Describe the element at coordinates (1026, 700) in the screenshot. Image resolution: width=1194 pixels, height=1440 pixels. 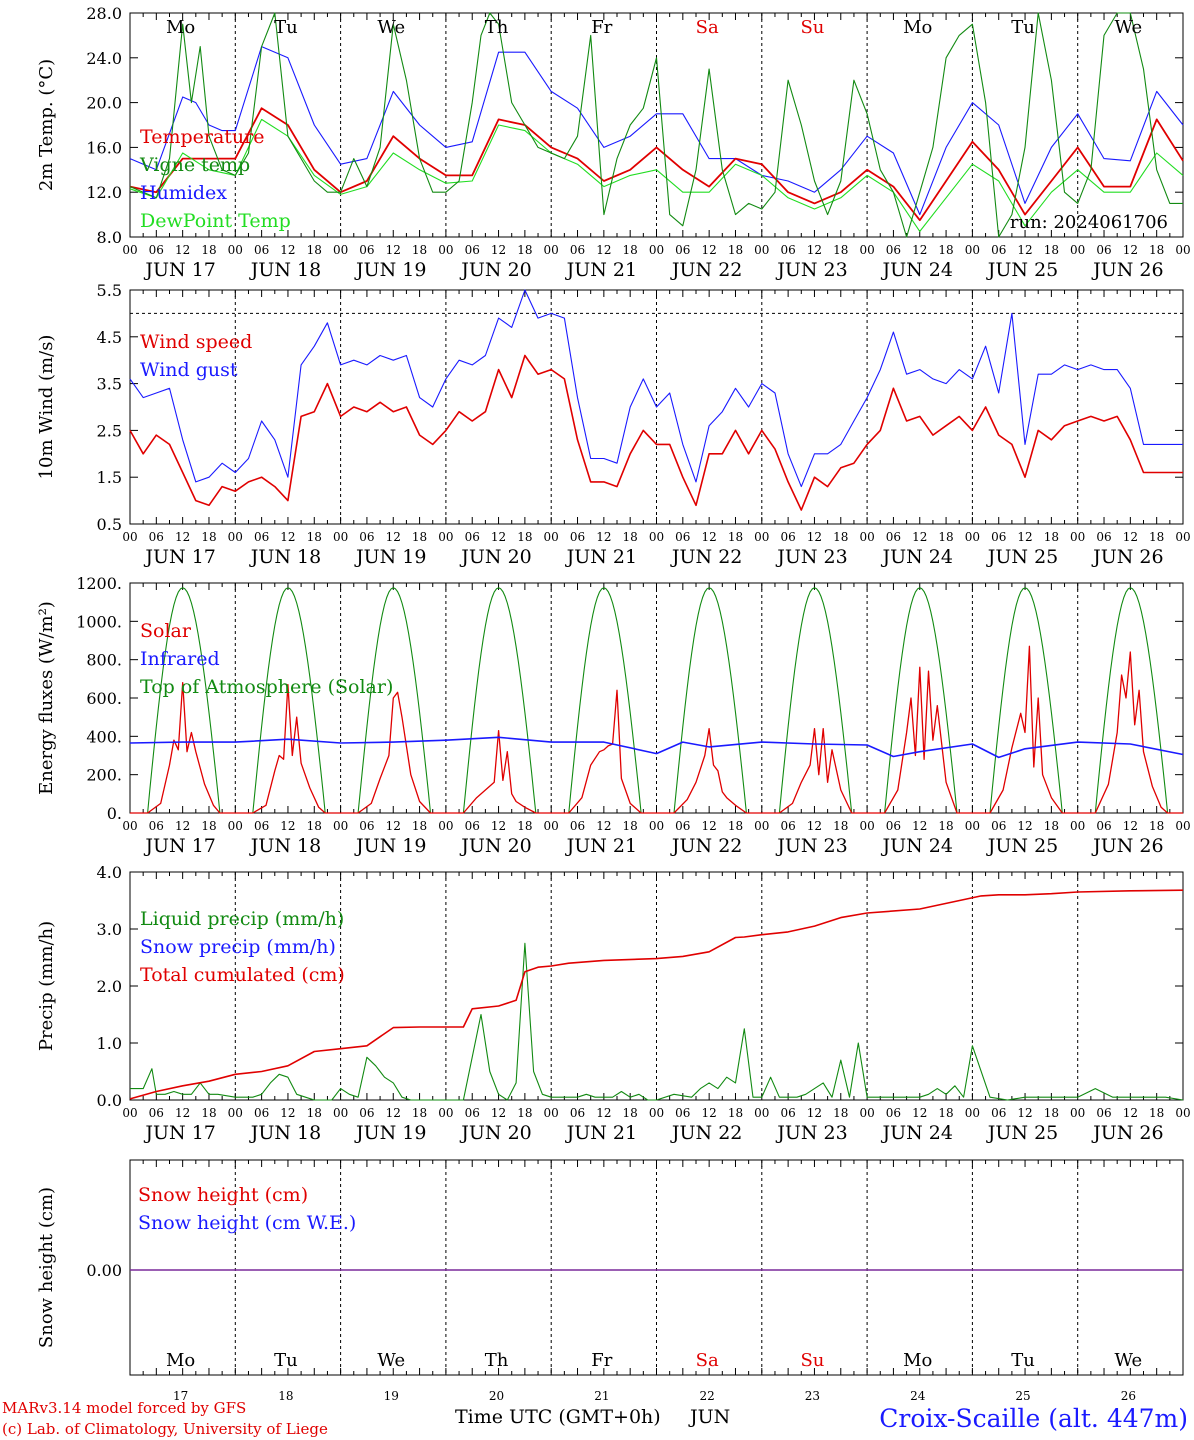
I see `series-toa-solar` at that location.